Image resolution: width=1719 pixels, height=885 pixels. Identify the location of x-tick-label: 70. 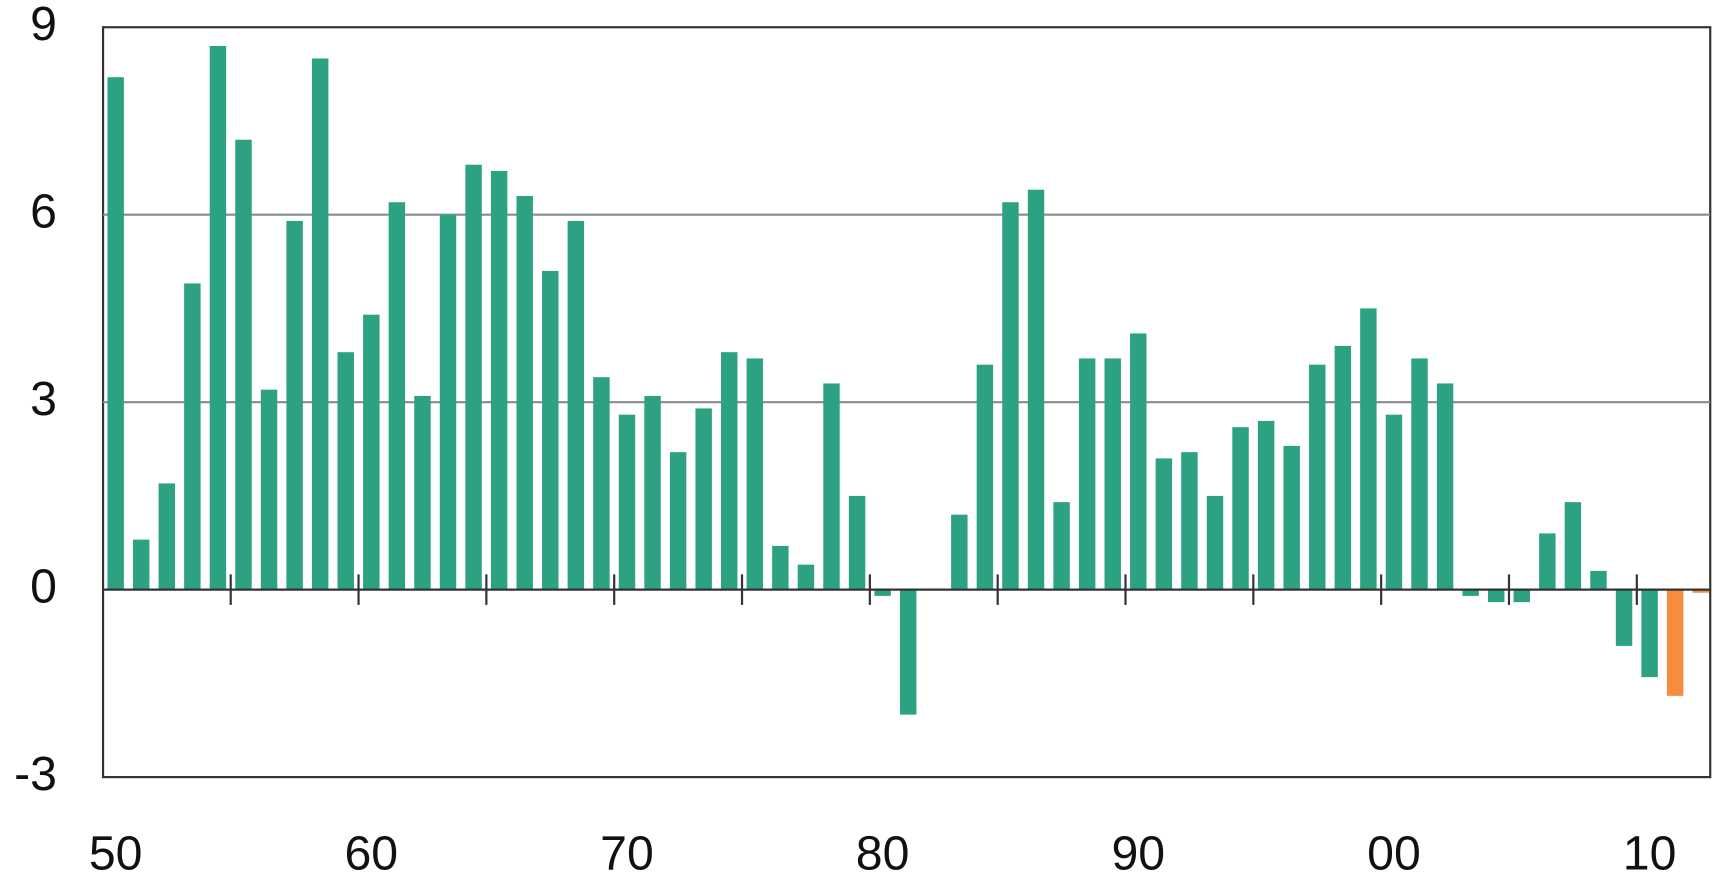
(627, 853).